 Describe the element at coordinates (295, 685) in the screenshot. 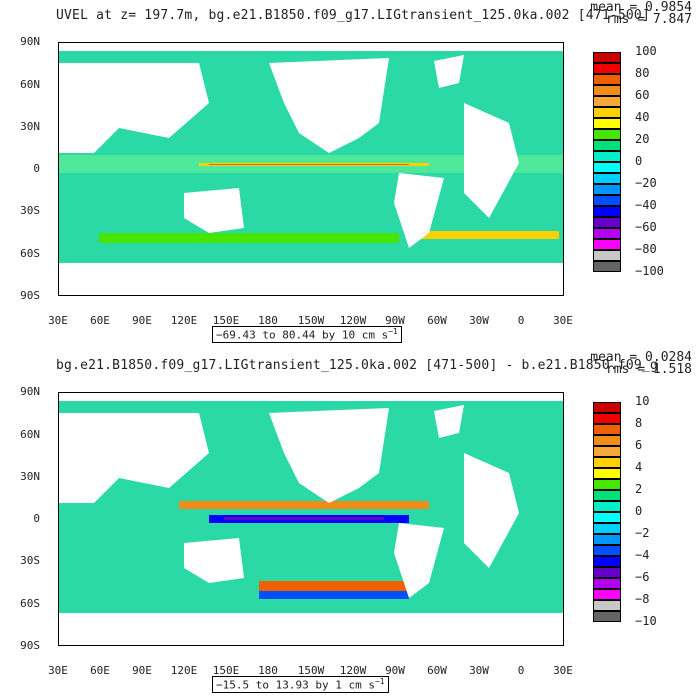

I see `contour-range-text: −15.5 to 13.93 by 1 cm s` at that location.